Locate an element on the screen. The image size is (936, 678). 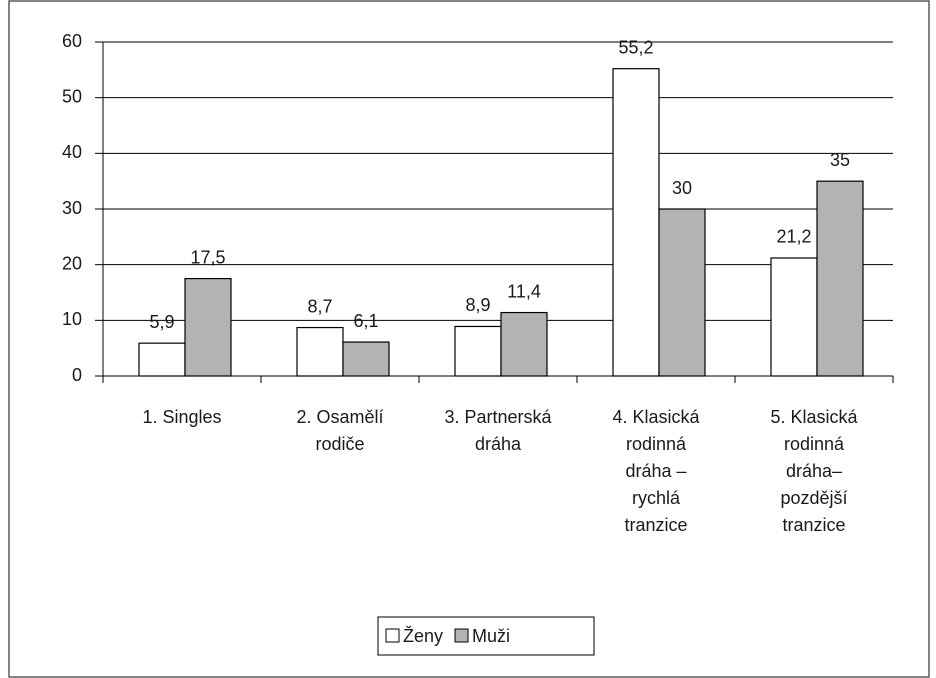
data-label: 21,2 is located at coordinates (793, 237).